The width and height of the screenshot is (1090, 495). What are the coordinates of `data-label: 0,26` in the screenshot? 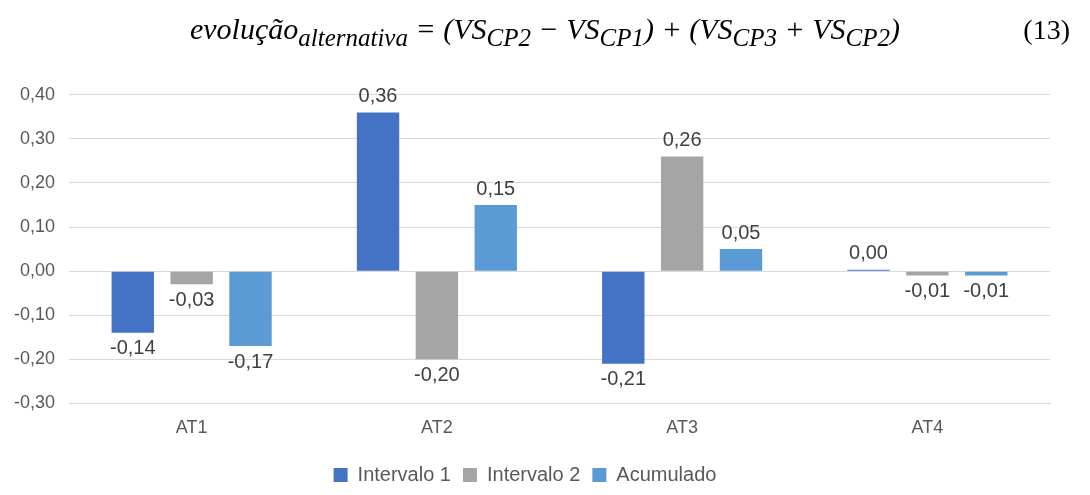 It's located at (682, 139).